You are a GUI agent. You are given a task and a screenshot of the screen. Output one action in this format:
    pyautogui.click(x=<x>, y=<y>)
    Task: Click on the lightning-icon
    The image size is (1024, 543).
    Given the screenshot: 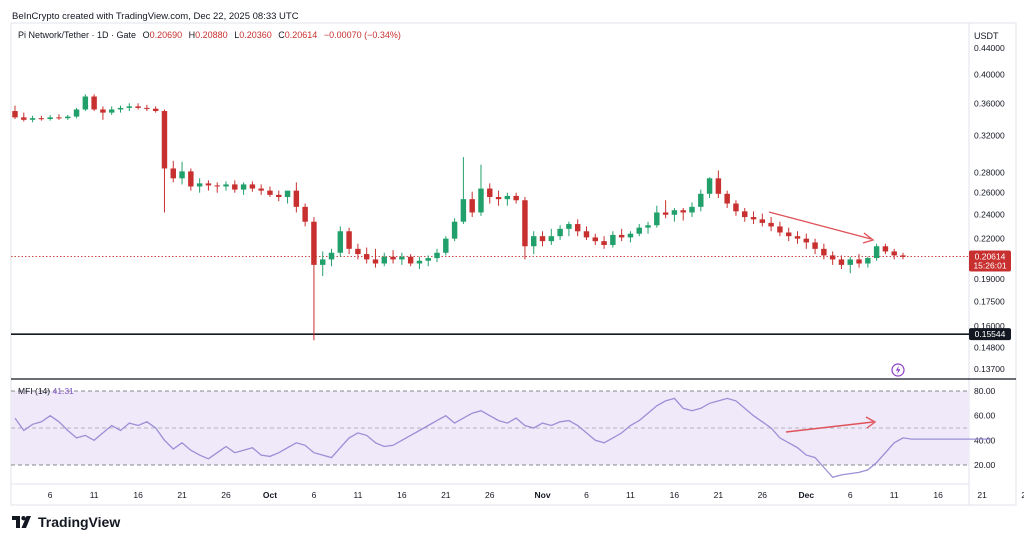 What is the action you would take?
    pyautogui.click(x=898, y=370)
    